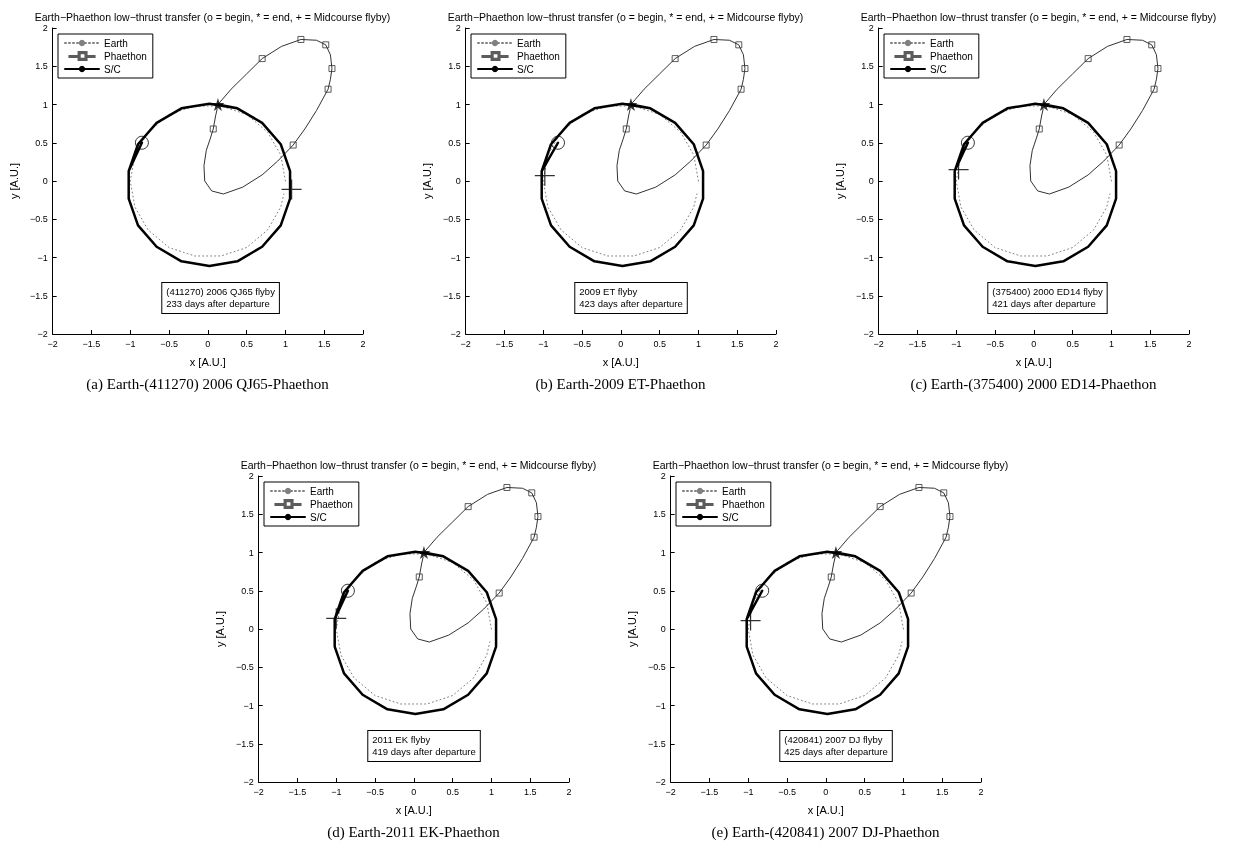  Describe the element at coordinates (530, 791) in the screenshot. I see `x-tick-label: 1.5` at that location.